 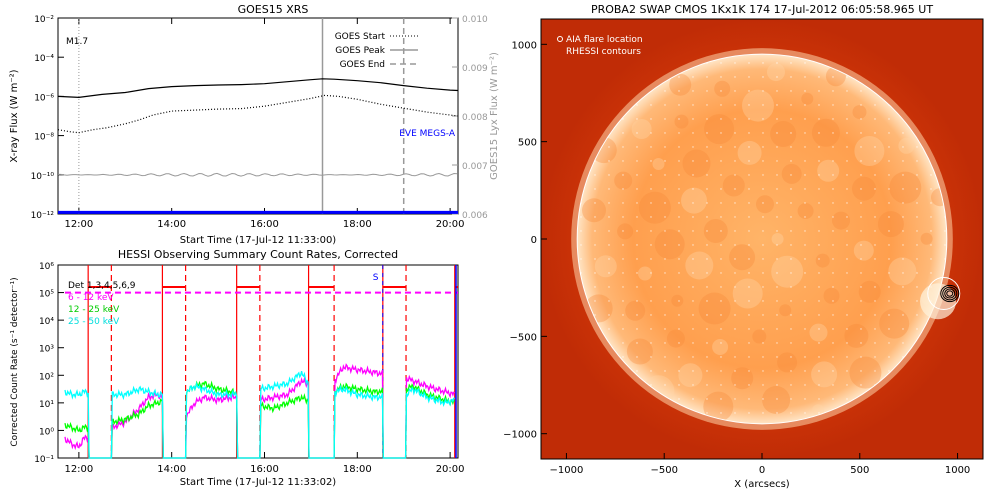 I want to click on hessi-x-axis-label: Start Time (17-Jul-12 11:33:02), so click(x=258, y=482).